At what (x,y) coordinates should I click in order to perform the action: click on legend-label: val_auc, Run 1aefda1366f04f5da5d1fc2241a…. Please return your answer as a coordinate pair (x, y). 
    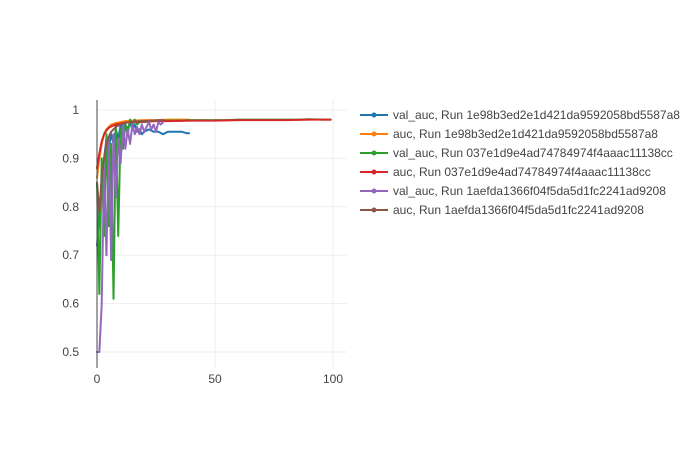
    Looking at the image, I should click on (529, 191).